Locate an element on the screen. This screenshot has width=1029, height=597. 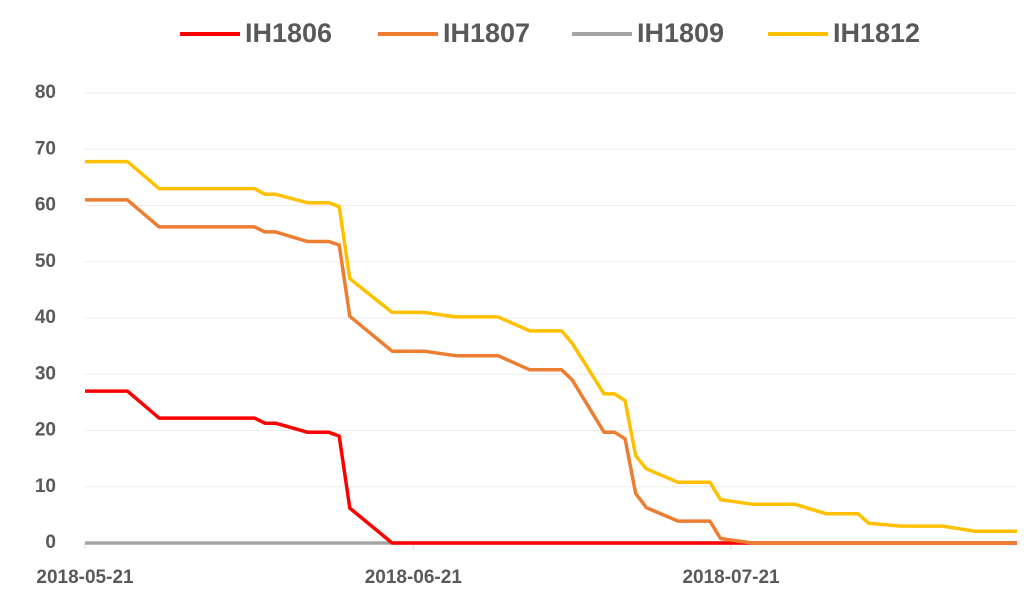
x-tick-label: 2018-06-21 is located at coordinates (414, 577).